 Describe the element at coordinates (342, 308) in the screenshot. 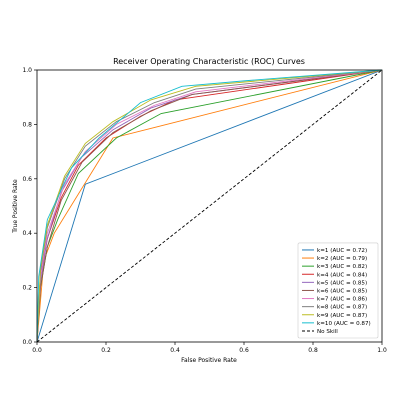

I see `legend-entry: k=8 (AUC = 0.87)` at that location.